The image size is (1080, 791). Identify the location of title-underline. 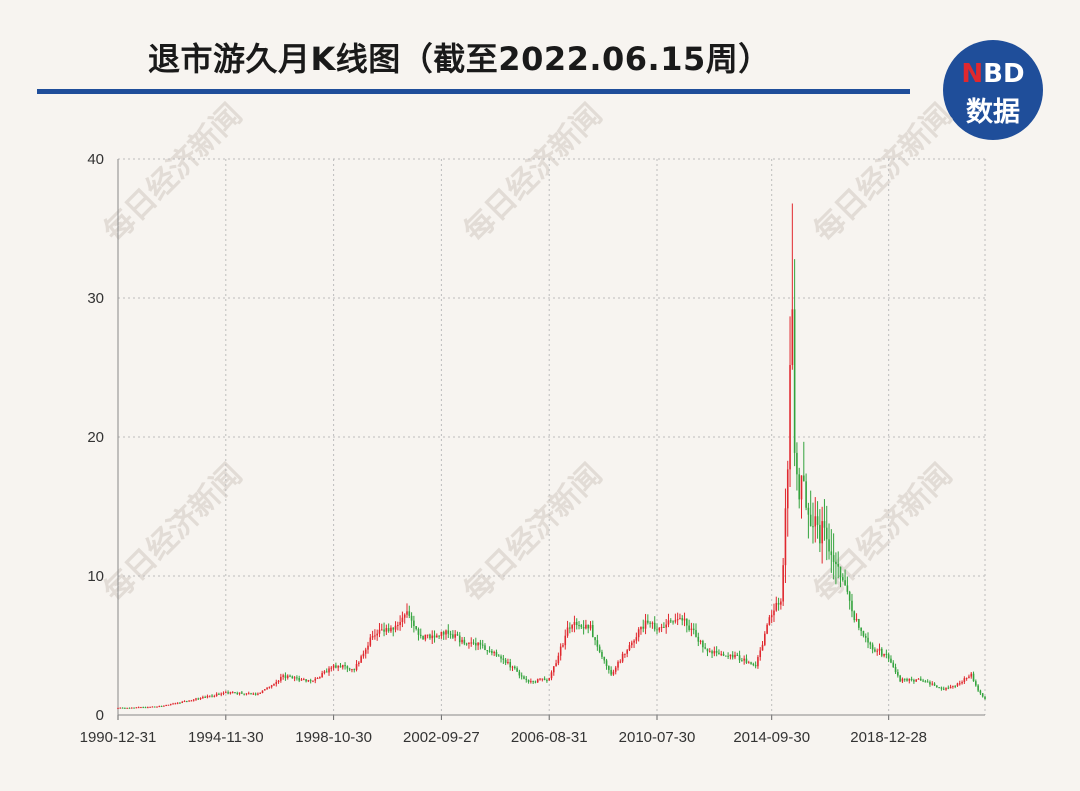
(473, 91).